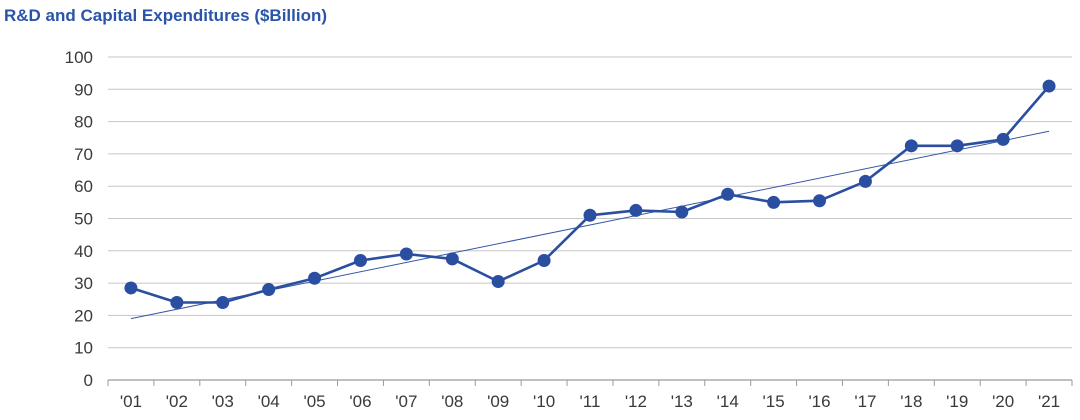  I want to click on y-tick-label-50: 50, so click(83, 219).